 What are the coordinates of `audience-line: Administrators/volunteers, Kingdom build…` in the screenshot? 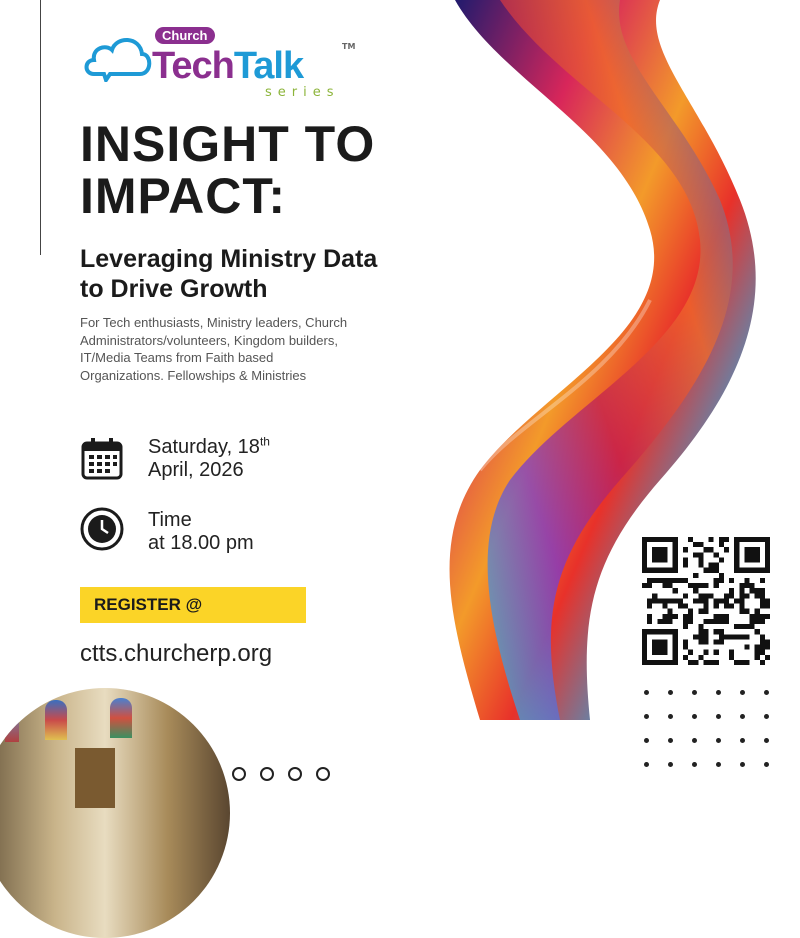 It's located at (209, 340).